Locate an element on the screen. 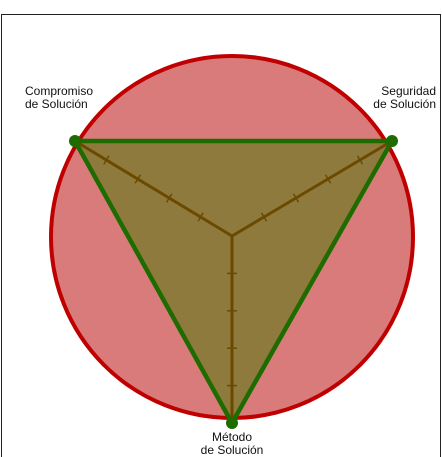 This screenshot has width=442, height=457. node-label: Método is located at coordinates (232, 437).